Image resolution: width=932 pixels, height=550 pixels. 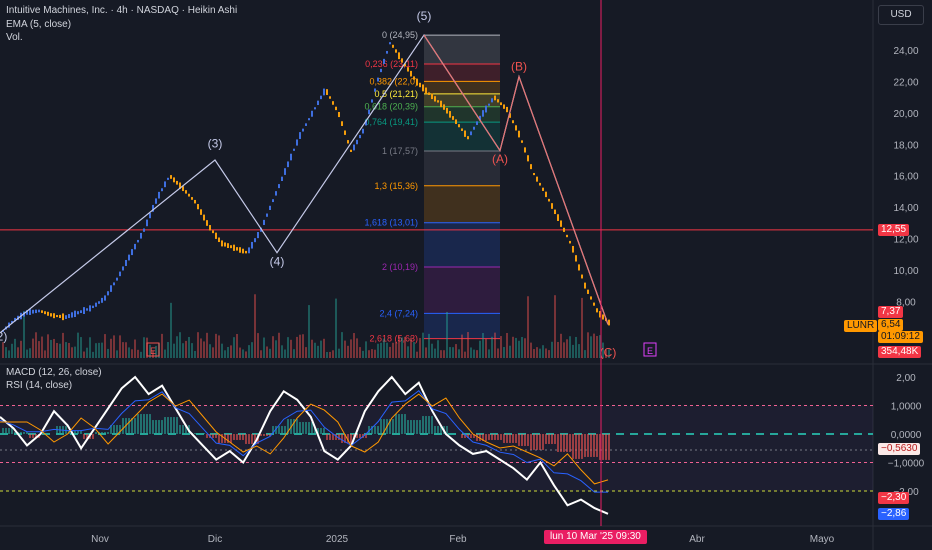 What do you see at coordinates (39, 24) in the screenshot?
I see `ema-legend: EMA (5, close)` at bounding box center [39, 24].